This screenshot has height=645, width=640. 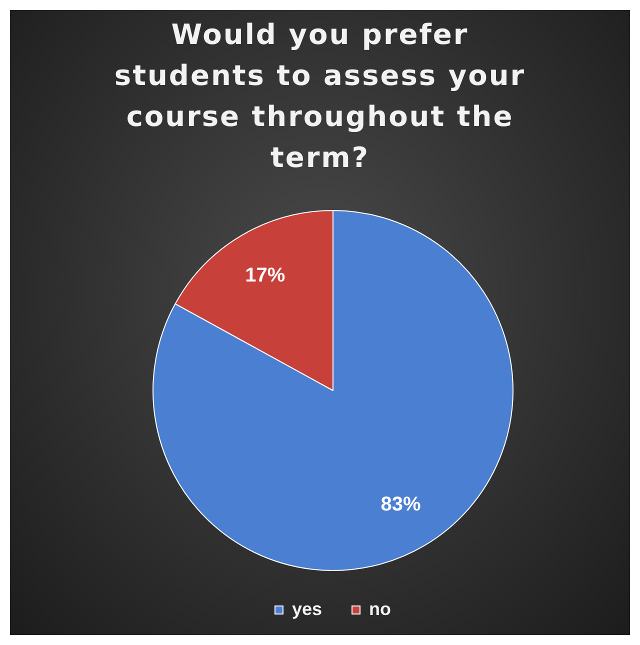 What do you see at coordinates (265, 275) in the screenshot?
I see `data-label: 17%` at bounding box center [265, 275].